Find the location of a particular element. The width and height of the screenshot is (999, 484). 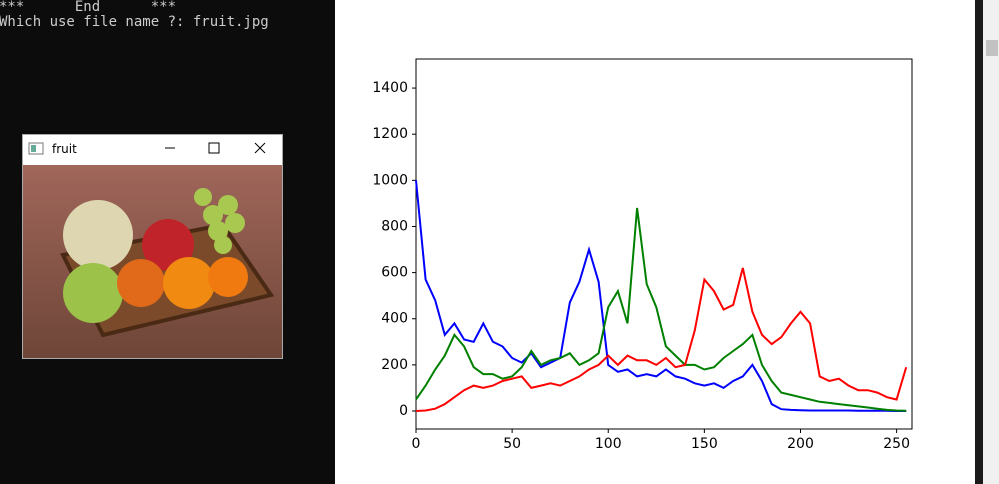

image-window: fruit is located at coordinates (152, 246).